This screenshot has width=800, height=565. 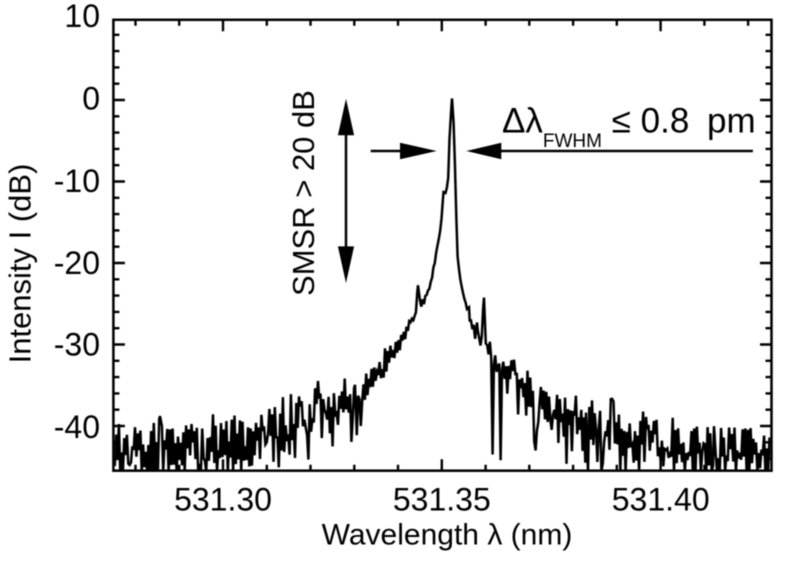 What do you see at coordinates (77, 181) in the screenshot?
I see `svg-text: -10` at bounding box center [77, 181].